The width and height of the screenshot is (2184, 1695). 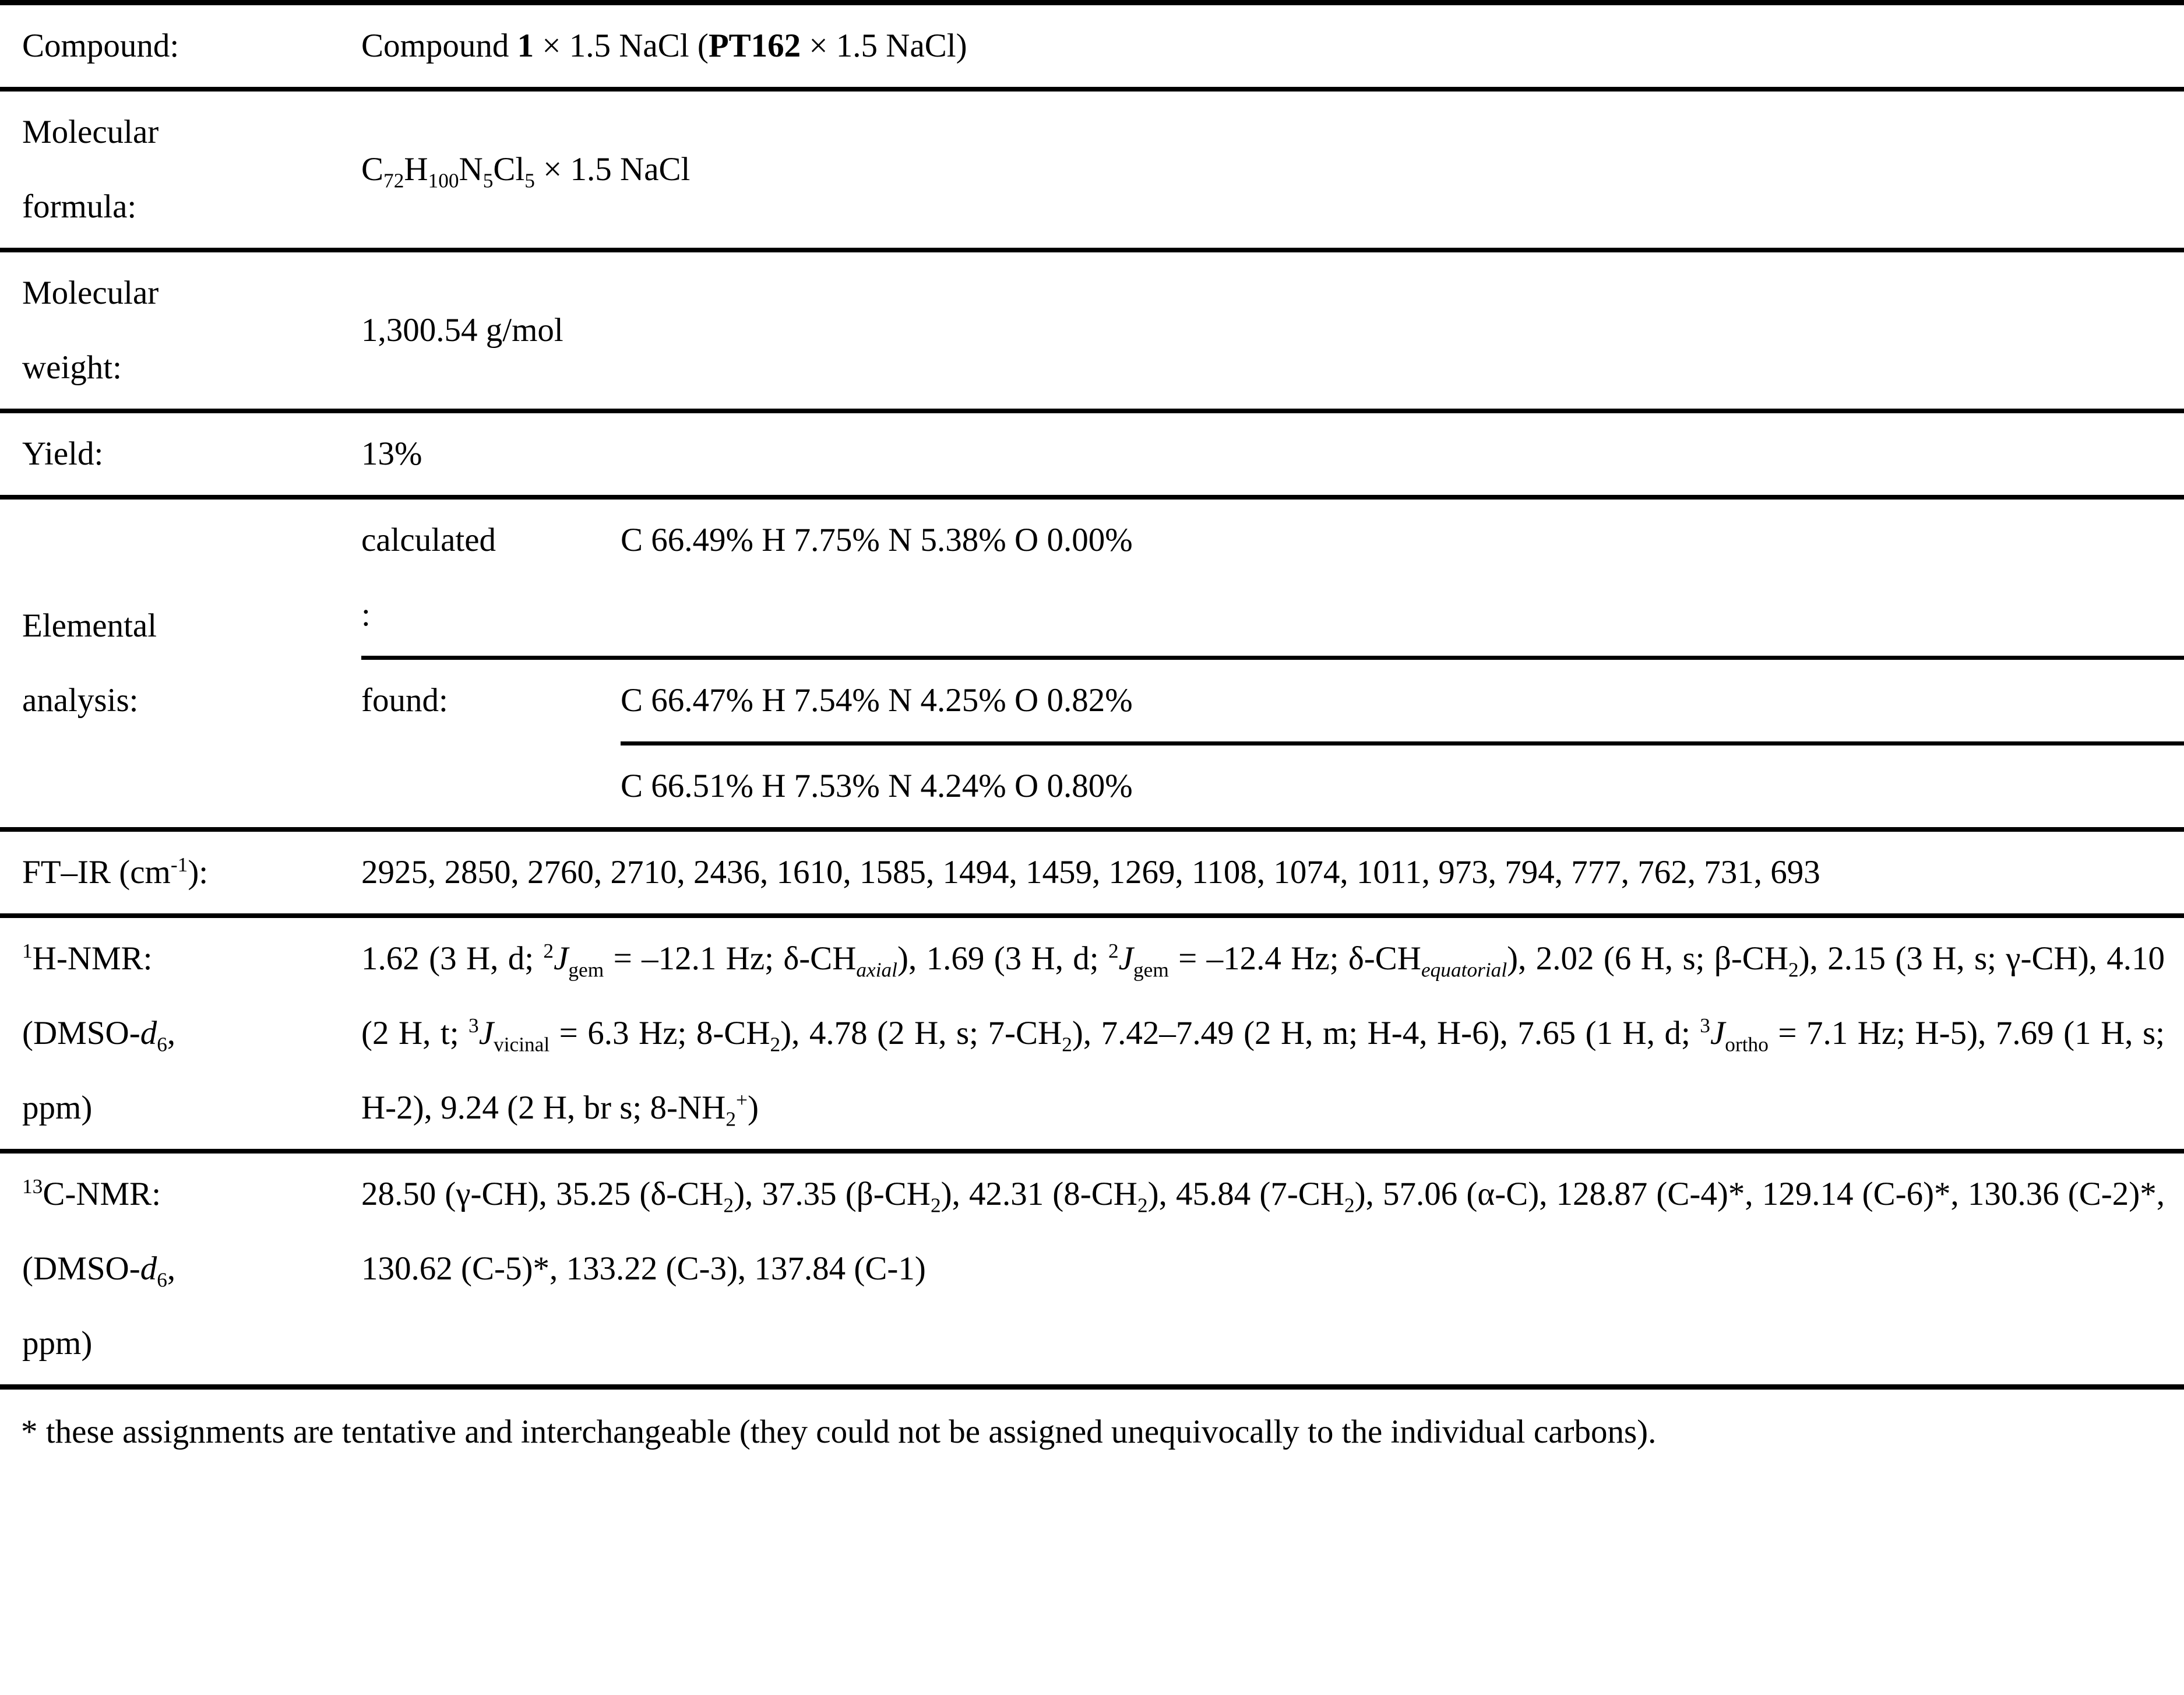 What do you see at coordinates (87, 959) in the screenshot?
I see `h-nmr-label-line1: 1H-NMR:` at bounding box center [87, 959].